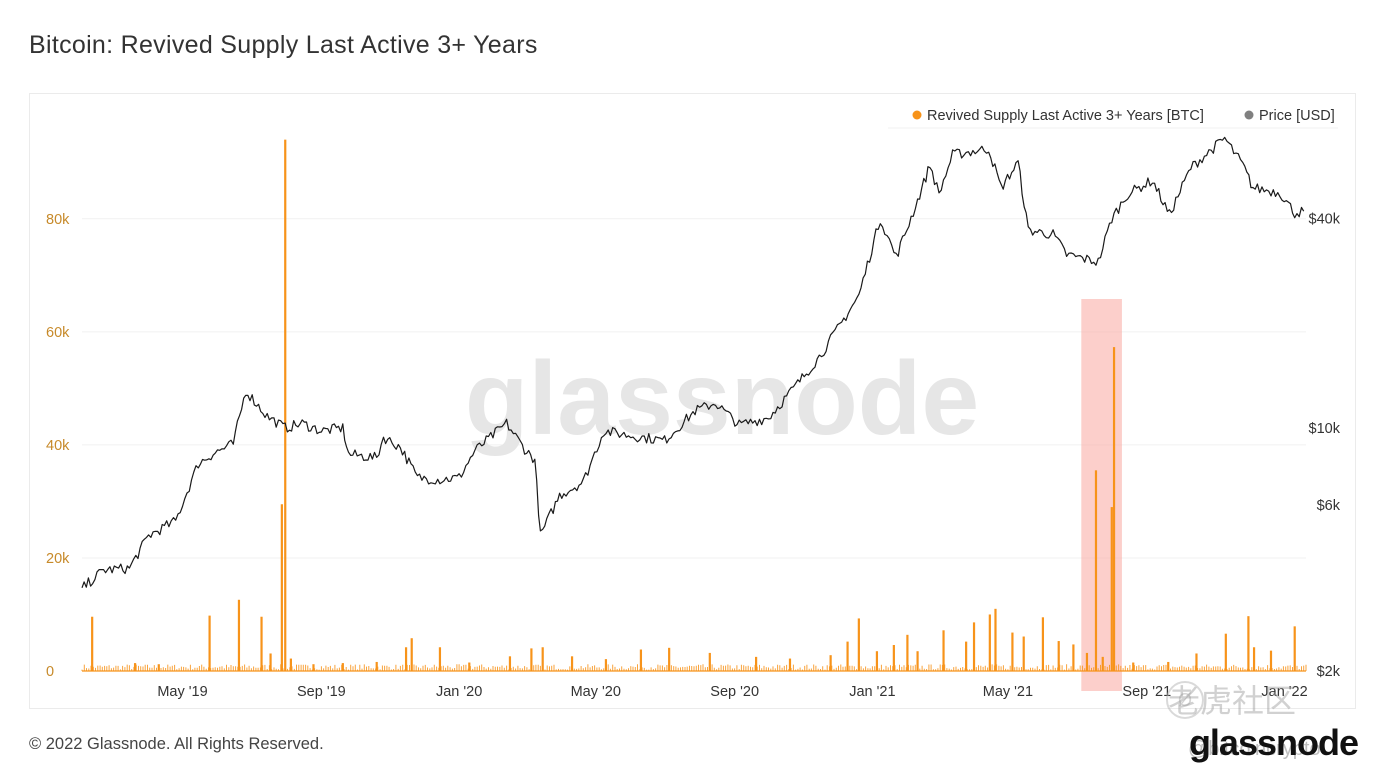 The height and width of the screenshot is (780, 1386). What do you see at coordinates (1329, 672) in the screenshot?
I see `right-axis-tick-label: $2k` at bounding box center [1329, 672].